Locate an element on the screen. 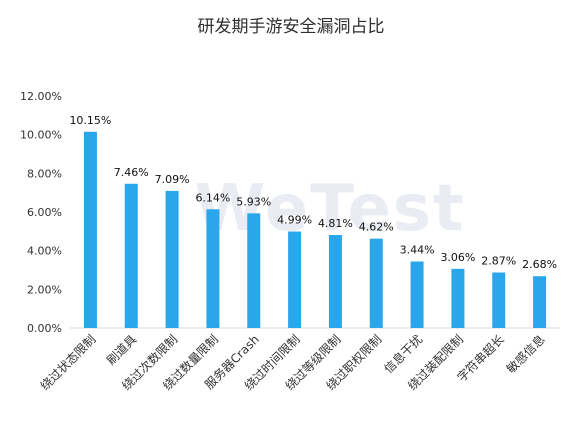  y-axis: 0.00% 2.00% 4.00% 6.00% 8.00% 10.00% 12.00% is located at coordinates (41, 212).